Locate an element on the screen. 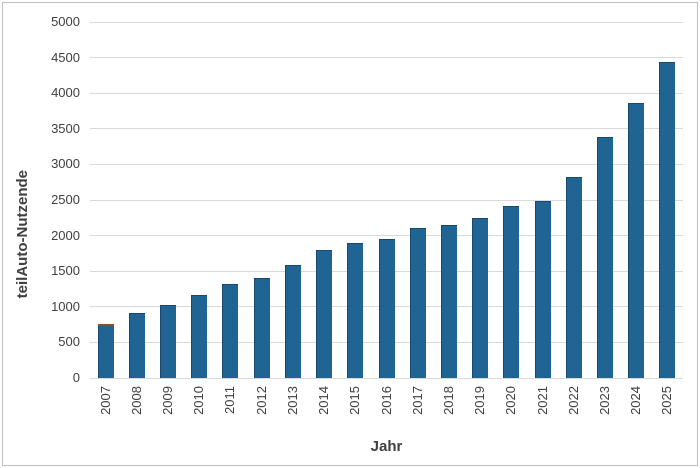  bar-2017 is located at coordinates (418, 303).